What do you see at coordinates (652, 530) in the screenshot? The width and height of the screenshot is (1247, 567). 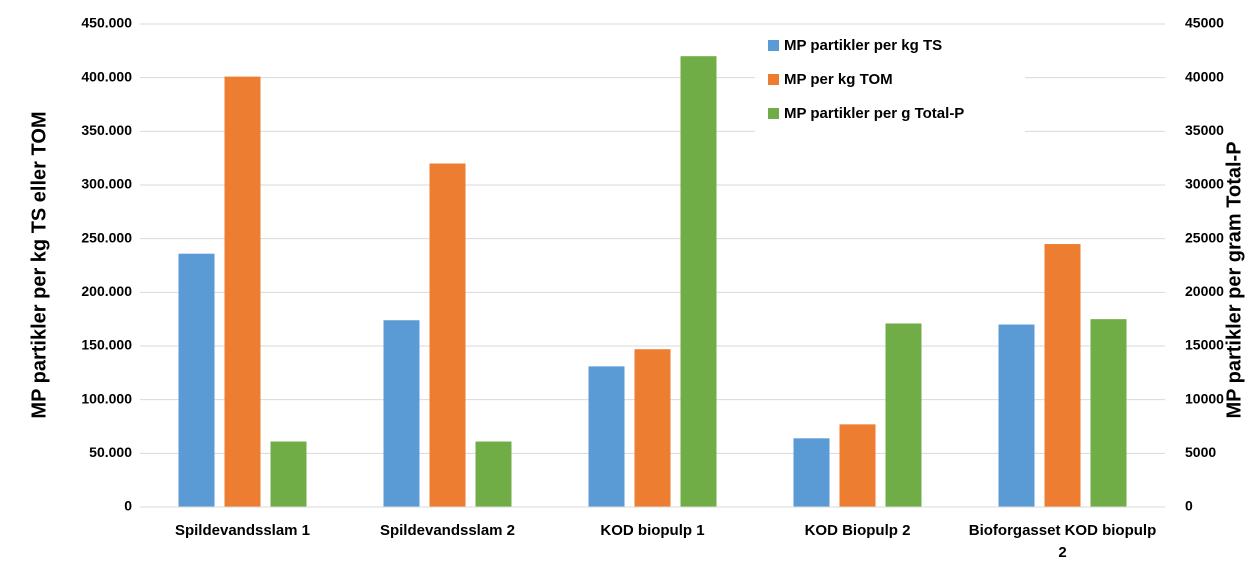 I see `x-tick-label: KOD biopulp 1` at bounding box center [652, 530].